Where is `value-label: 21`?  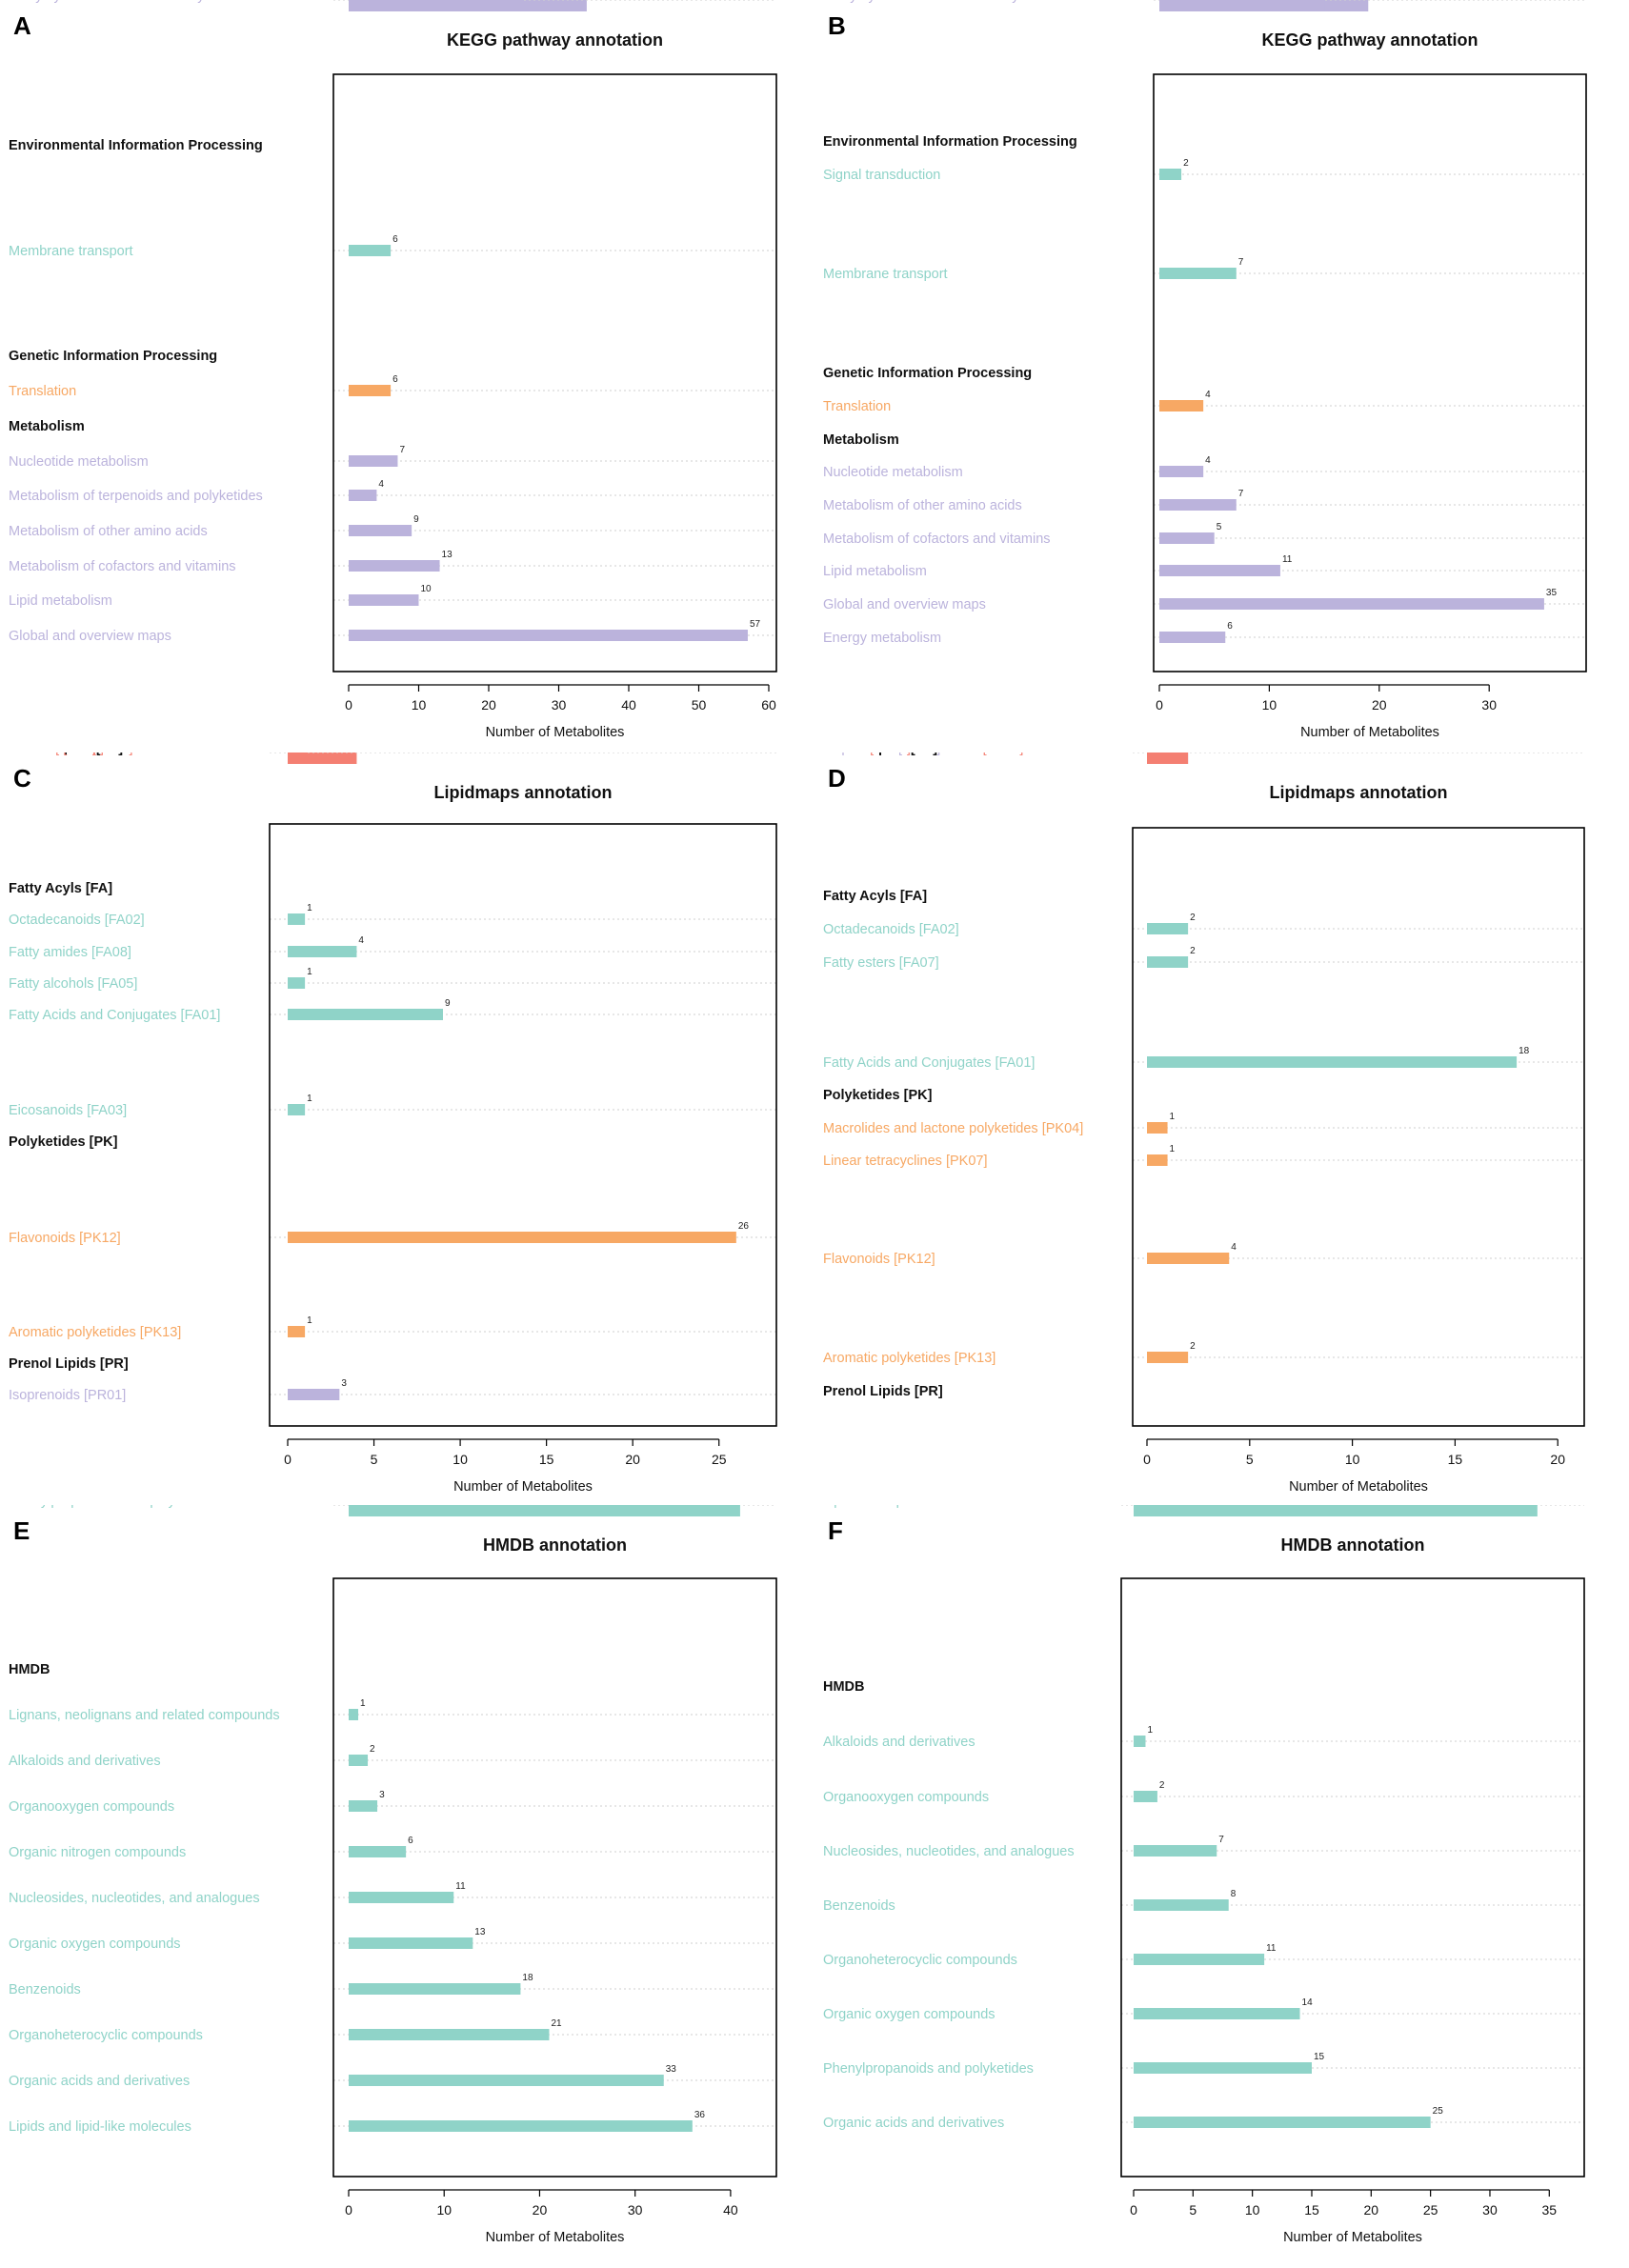 value-label: 21 is located at coordinates (556, 2024).